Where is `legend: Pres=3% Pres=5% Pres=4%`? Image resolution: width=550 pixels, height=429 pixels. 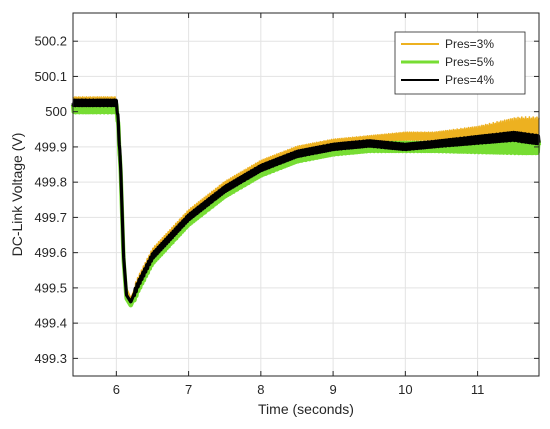 legend: Pres=3% Pres=5% Pres=4% is located at coordinates (460, 63).